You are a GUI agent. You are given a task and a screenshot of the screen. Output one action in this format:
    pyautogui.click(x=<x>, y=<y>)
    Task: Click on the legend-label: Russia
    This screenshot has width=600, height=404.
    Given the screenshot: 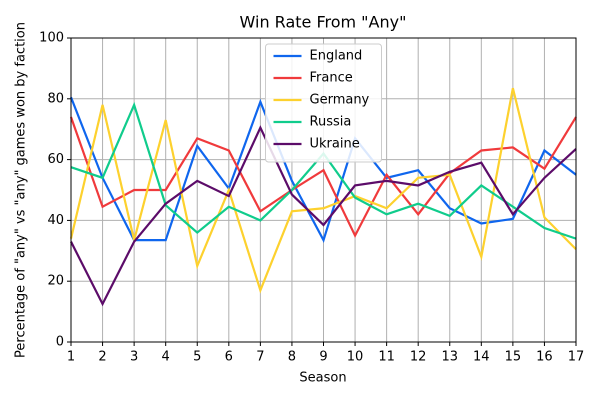 What is the action you would take?
    pyautogui.click(x=331, y=122)
    